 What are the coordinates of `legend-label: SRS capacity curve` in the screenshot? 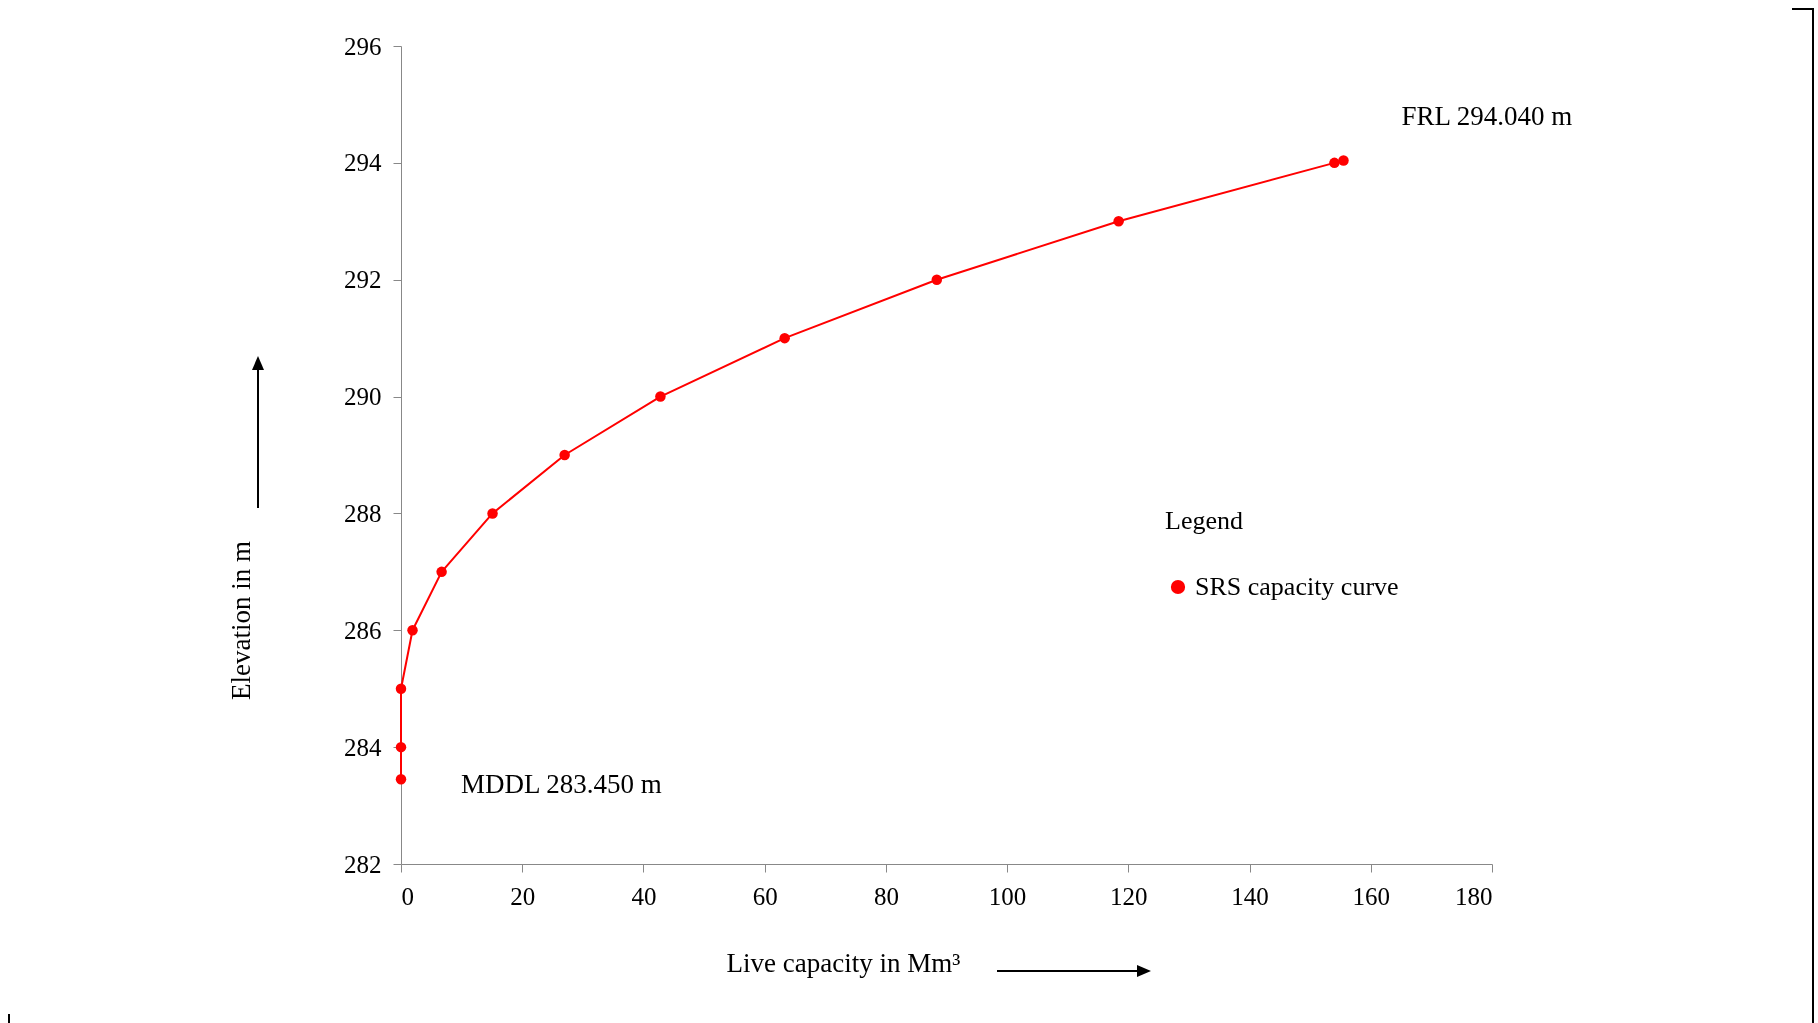 It's located at (1297, 586).